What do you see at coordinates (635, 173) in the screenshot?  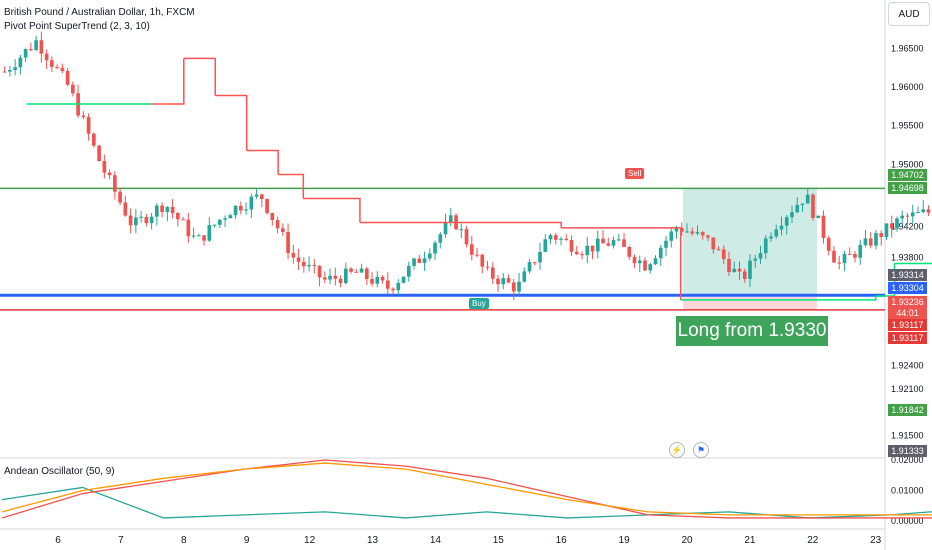 I see `sell-tag: Sell` at bounding box center [635, 173].